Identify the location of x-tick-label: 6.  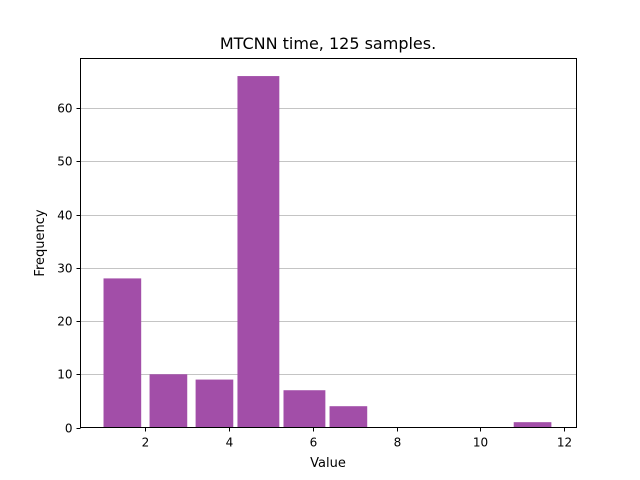
(314, 443).